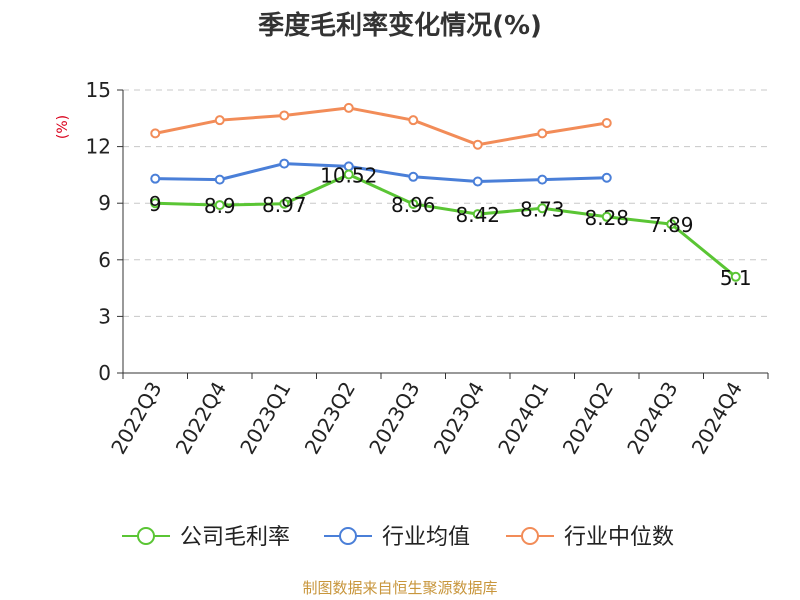 This screenshot has width=800, height=600. What do you see at coordinates (394, 418) in the screenshot?
I see `x-tick-label: 2023Q3` at bounding box center [394, 418].